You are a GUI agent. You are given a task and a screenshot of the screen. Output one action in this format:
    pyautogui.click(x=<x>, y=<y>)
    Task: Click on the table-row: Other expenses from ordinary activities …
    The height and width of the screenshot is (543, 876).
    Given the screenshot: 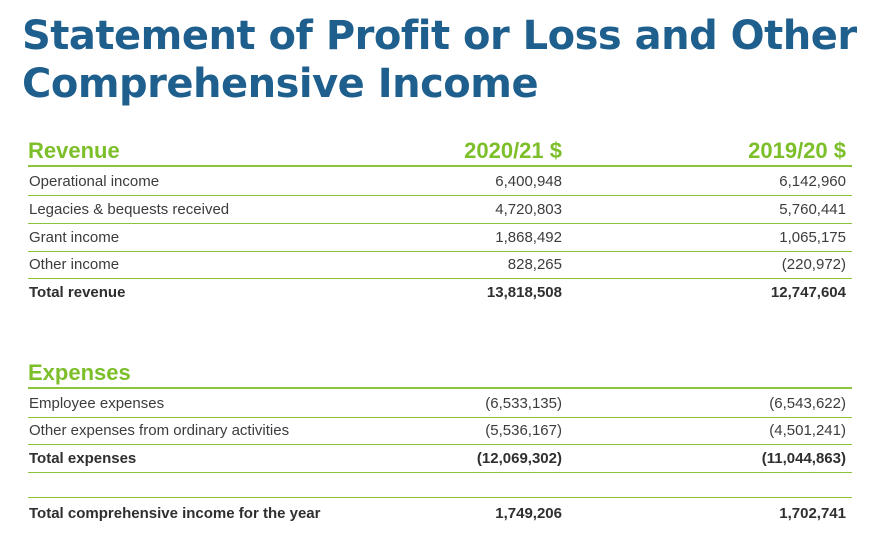 What is the action you would take?
    pyautogui.click(x=440, y=431)
    